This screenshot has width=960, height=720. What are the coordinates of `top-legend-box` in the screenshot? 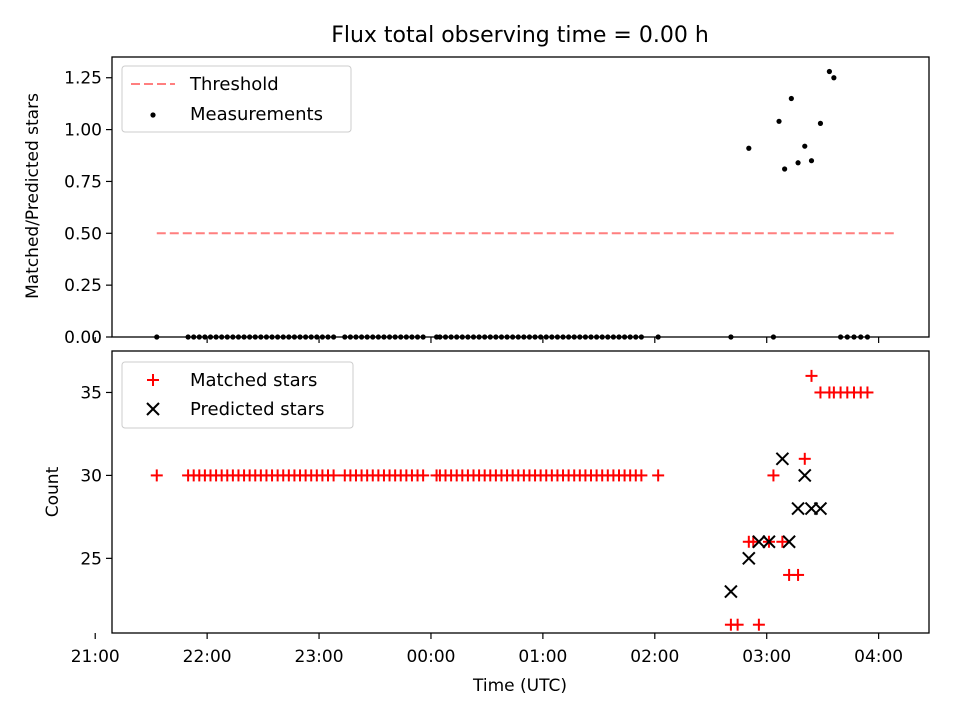 It's located at (236, 99).